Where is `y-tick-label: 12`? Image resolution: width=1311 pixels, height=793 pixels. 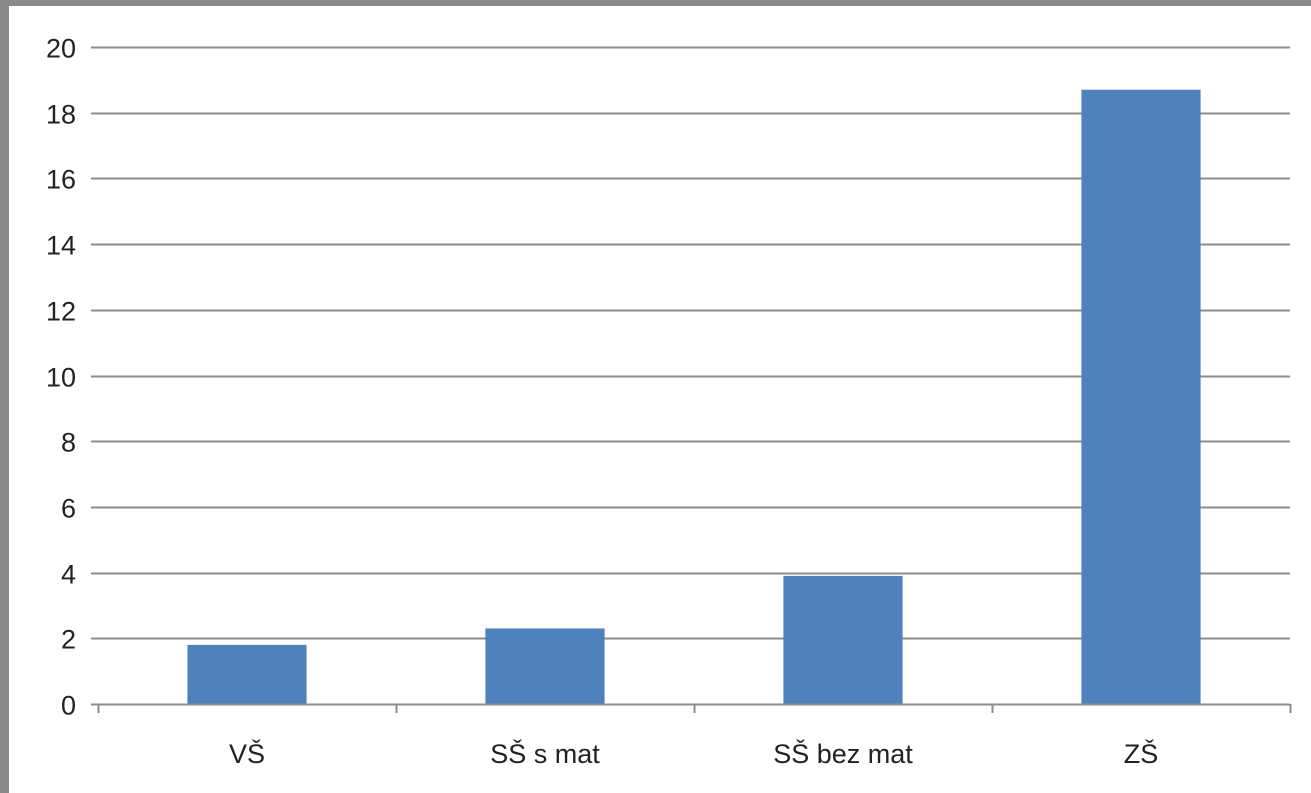 y-tick-label: 12 is located at coordinates (61, 312).